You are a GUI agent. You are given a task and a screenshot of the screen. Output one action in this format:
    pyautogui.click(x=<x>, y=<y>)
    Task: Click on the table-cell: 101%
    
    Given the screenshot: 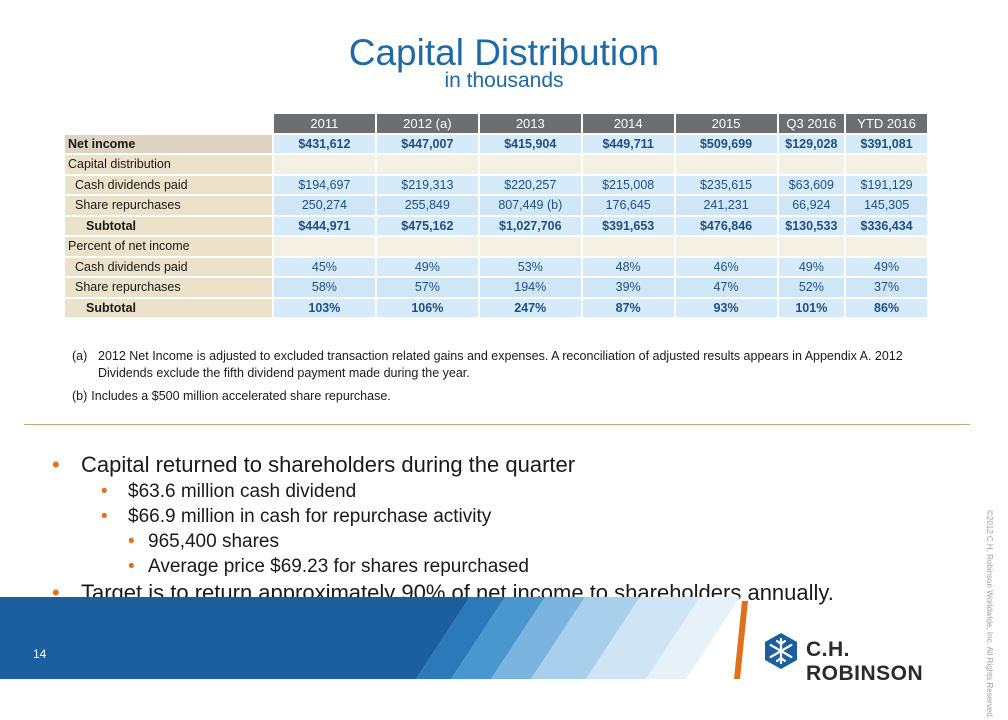 What is the action you would take?
    pyautogui.click(x=811, y=307)
    